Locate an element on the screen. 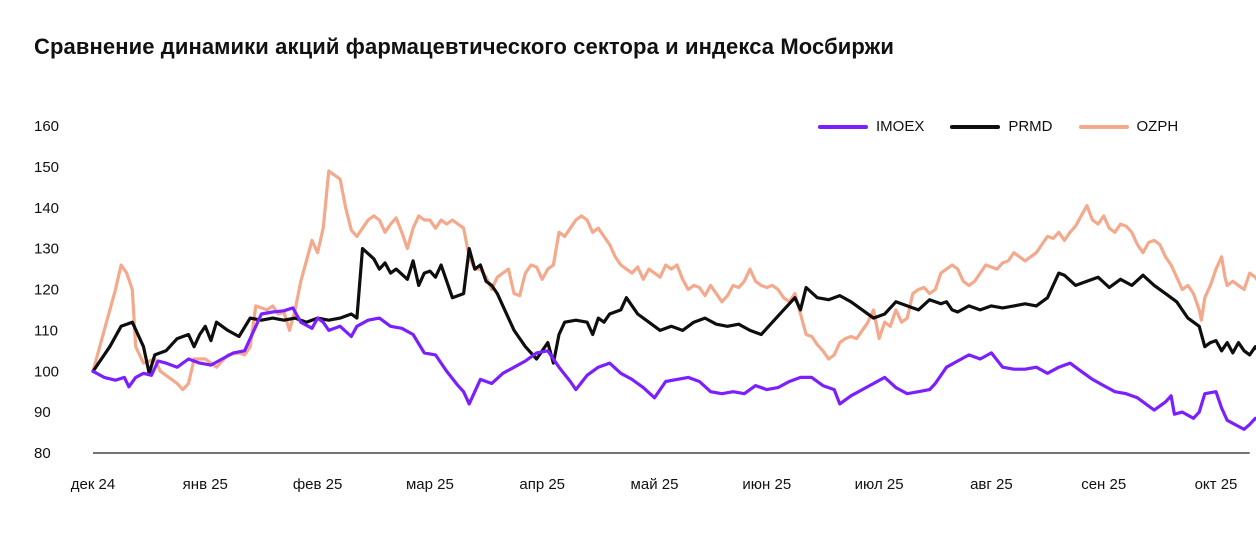 The width and height of the screenshot is (1256, 537). y-tick-label: 160 is located at coordinates (46, 126).